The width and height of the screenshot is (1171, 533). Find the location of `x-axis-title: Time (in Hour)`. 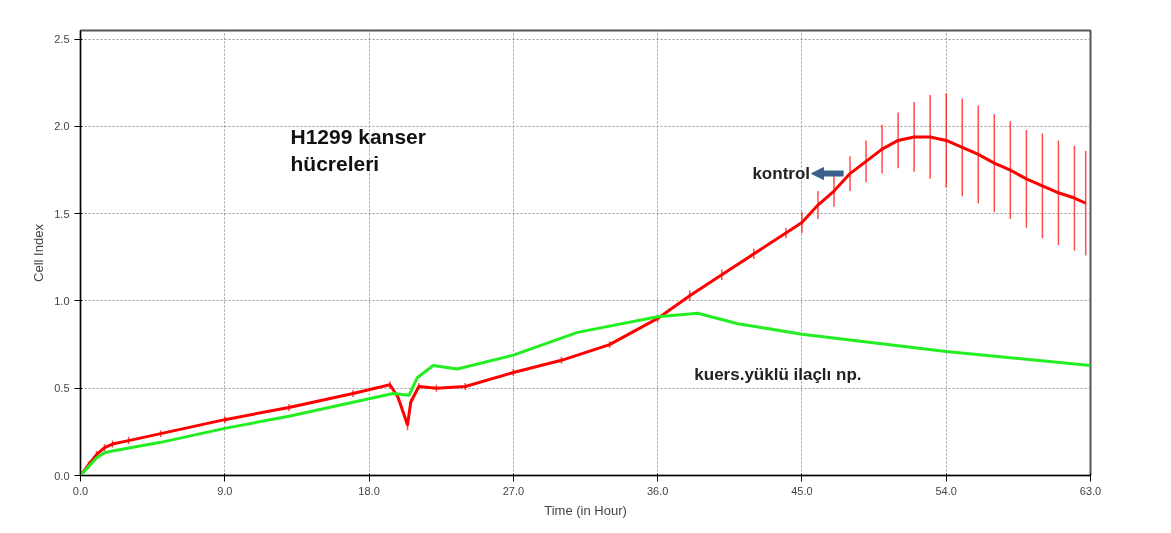

x-axis-title: Time (in Hour) is located at coordinates (585, 510).